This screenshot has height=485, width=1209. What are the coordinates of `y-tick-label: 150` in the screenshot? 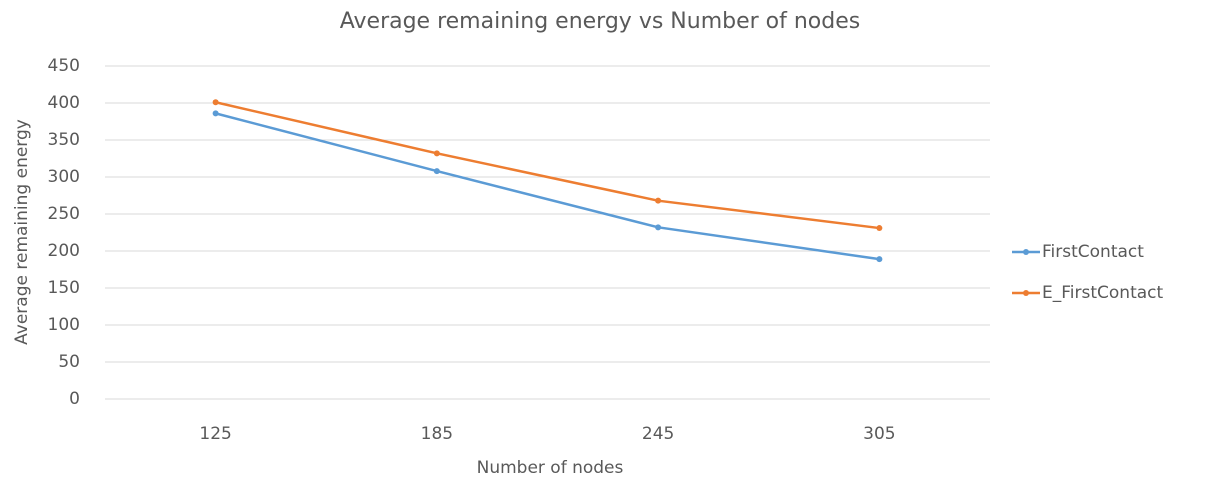 It's located at (64, 288).